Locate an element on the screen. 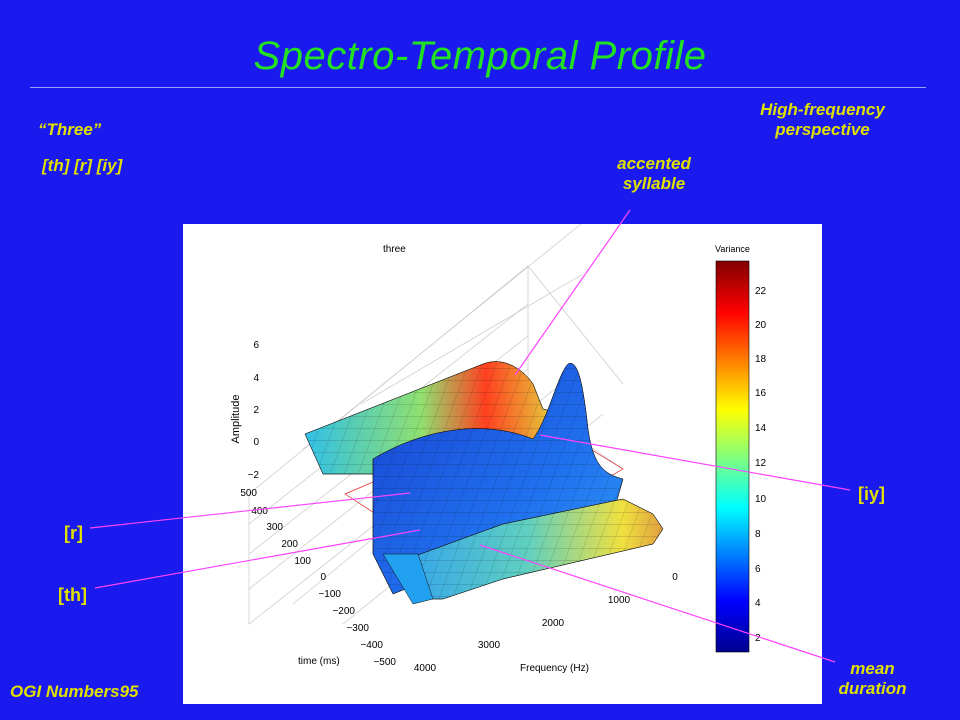 This screenshot has width=960, height=720. accented-syllable-label: accented syllable is located at coordinates (654, 174).